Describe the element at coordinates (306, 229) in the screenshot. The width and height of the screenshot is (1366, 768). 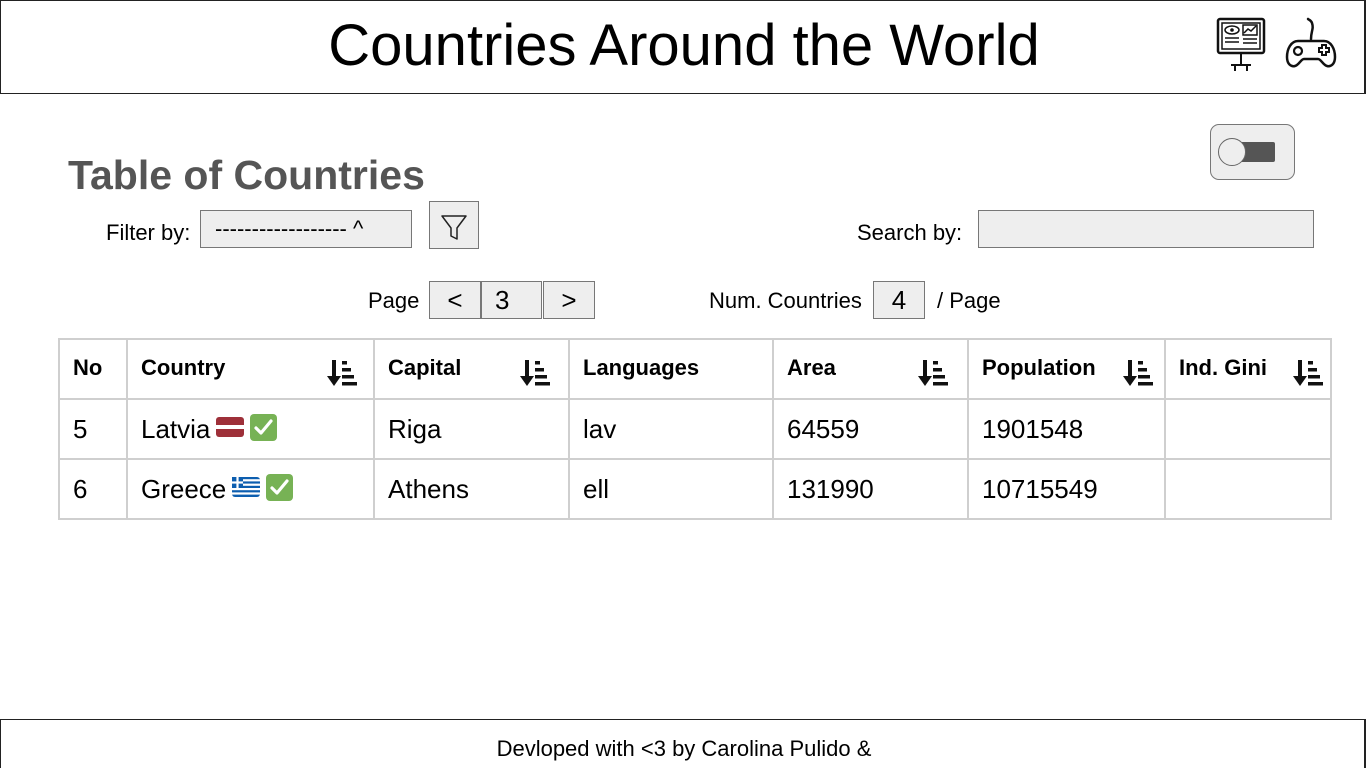
I see `filter-select: ------------------ ^` at that location.